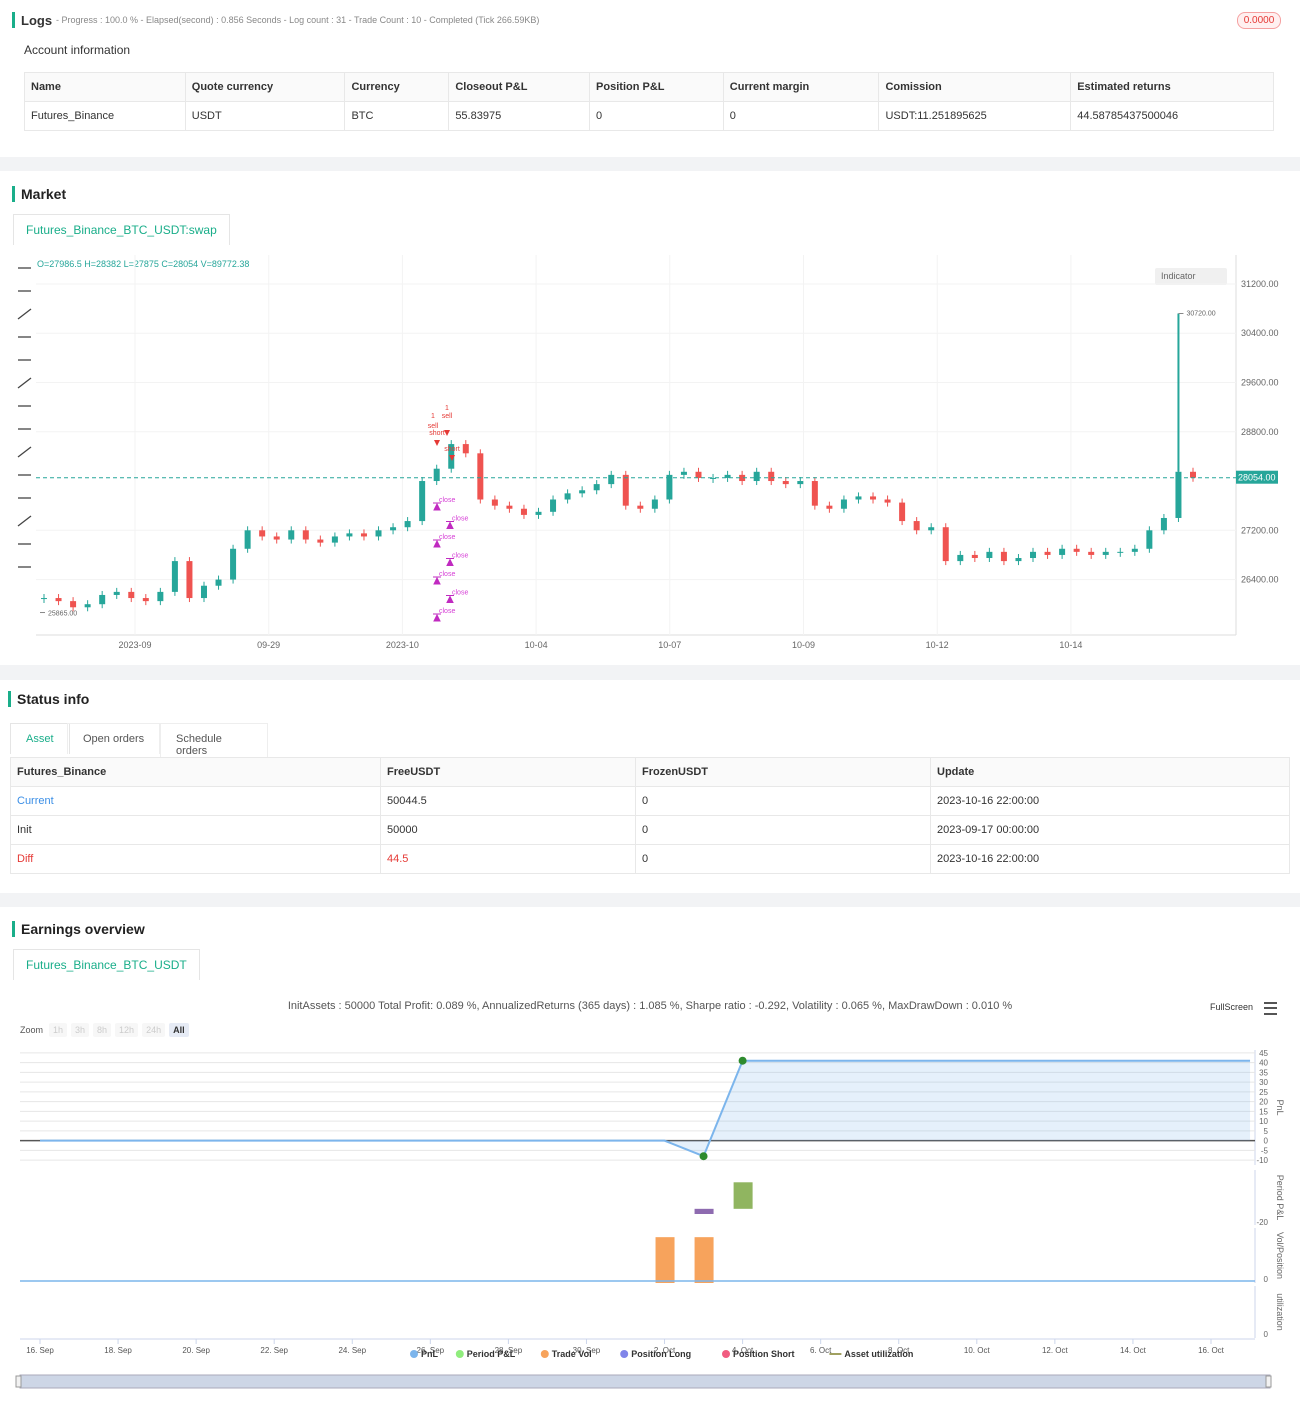 Image resolution: width=1300 pixels, height=1410 pixels. I want to click on header-row: Futures_Binance FreeUSDT FrozenUSDT Update, so click(650, 772).